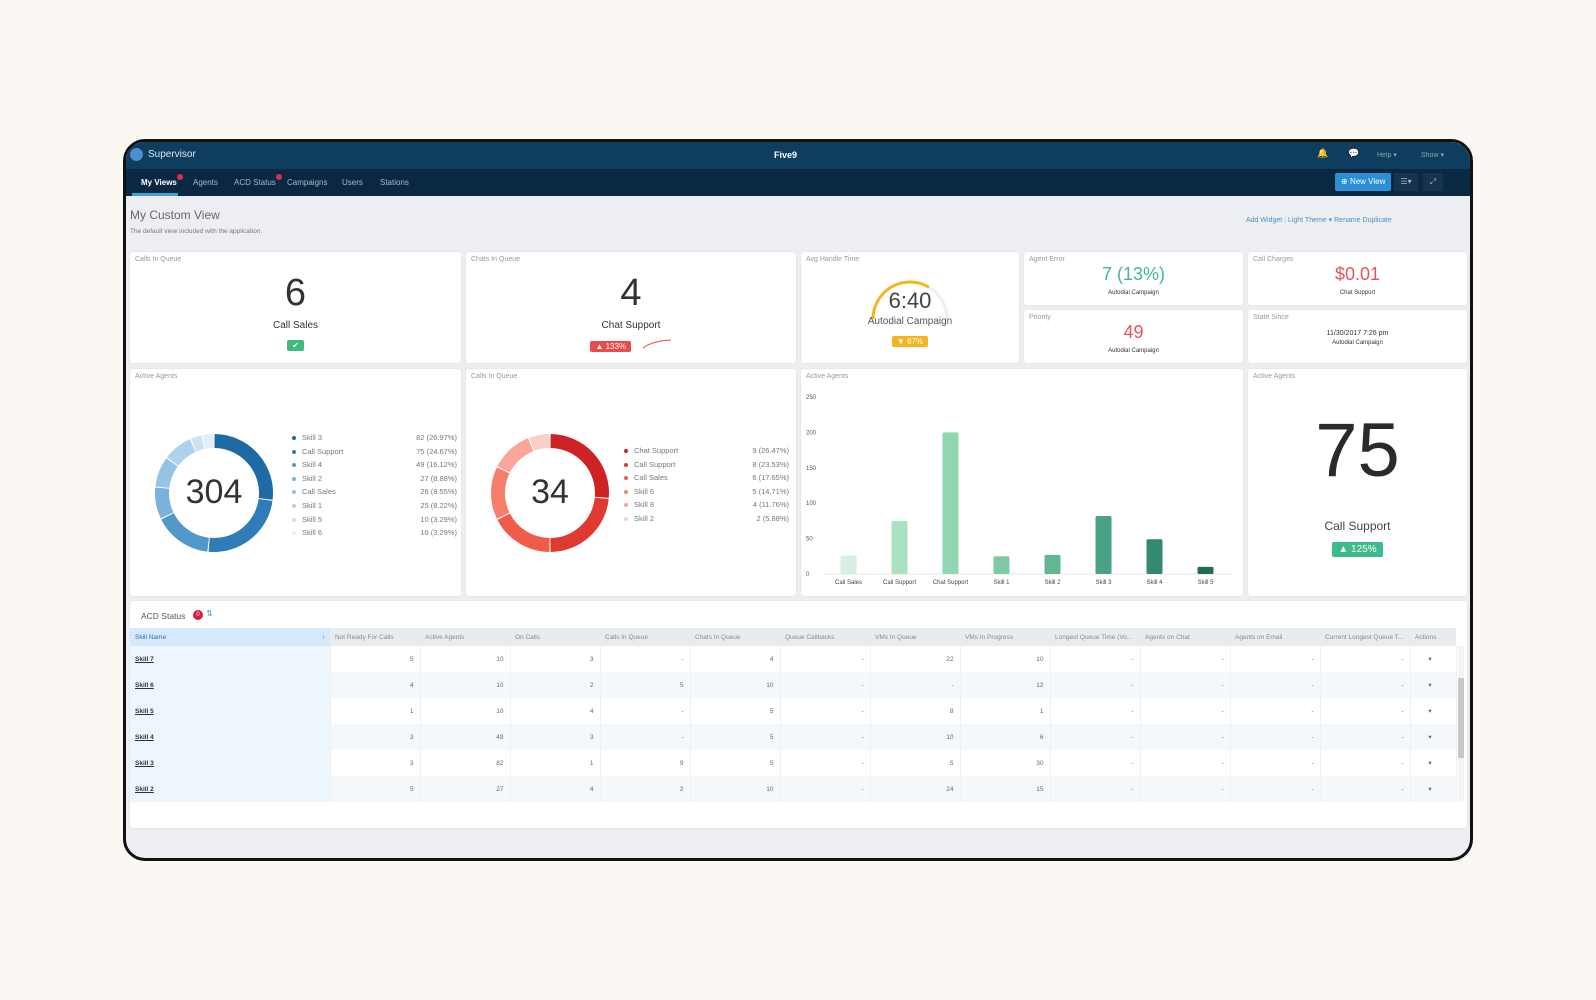  I want to click on bell-icon: 🔔, so click(1323, 153).